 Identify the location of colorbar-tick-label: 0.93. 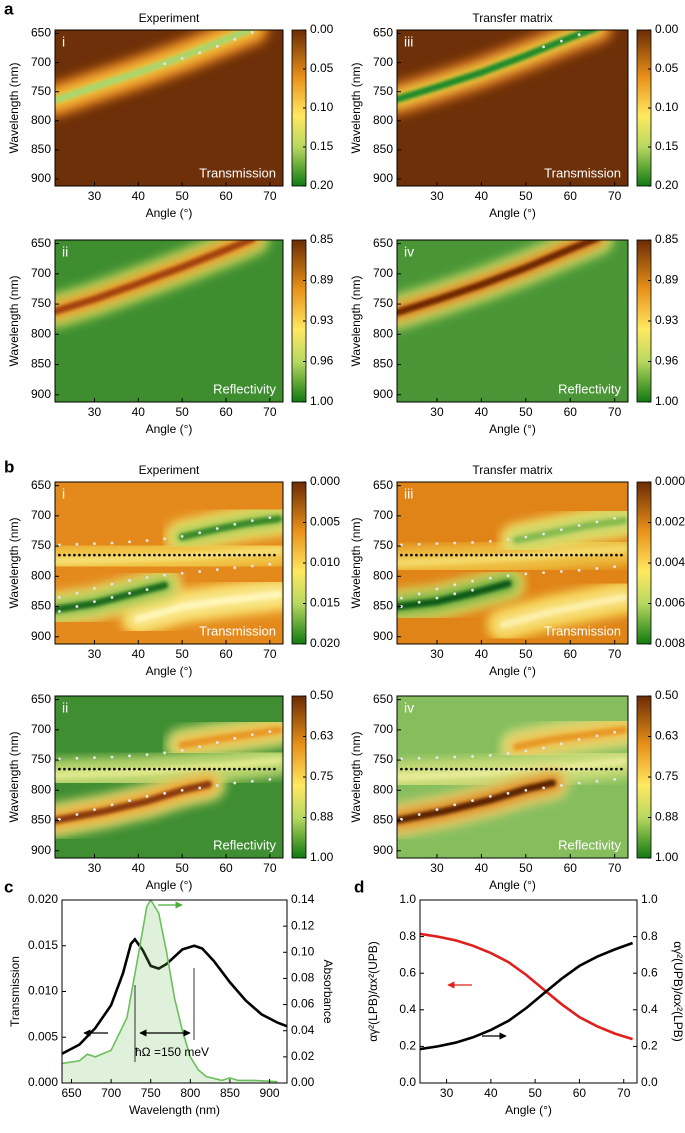
(322, 320).